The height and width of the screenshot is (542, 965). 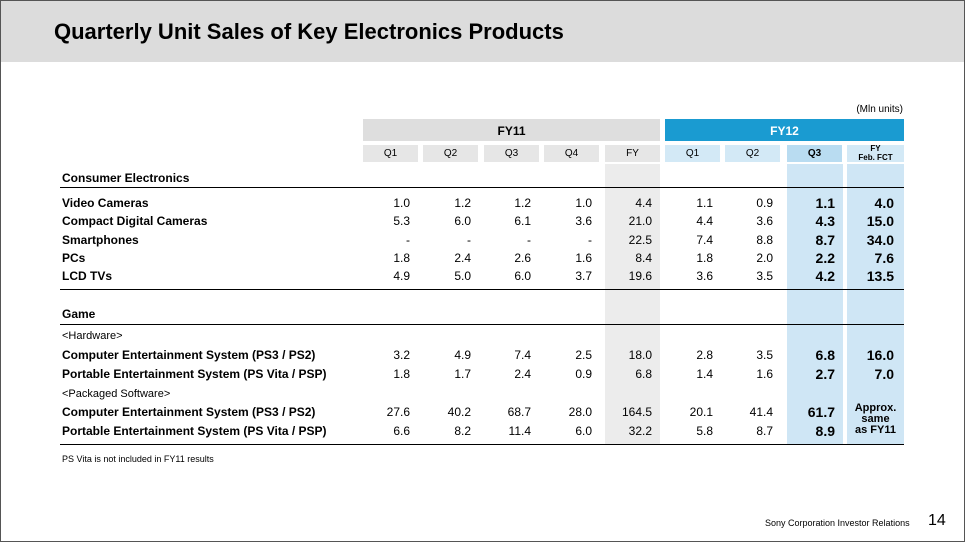 I want to click on table-cell: 19.6, so click(x=640, y=276).